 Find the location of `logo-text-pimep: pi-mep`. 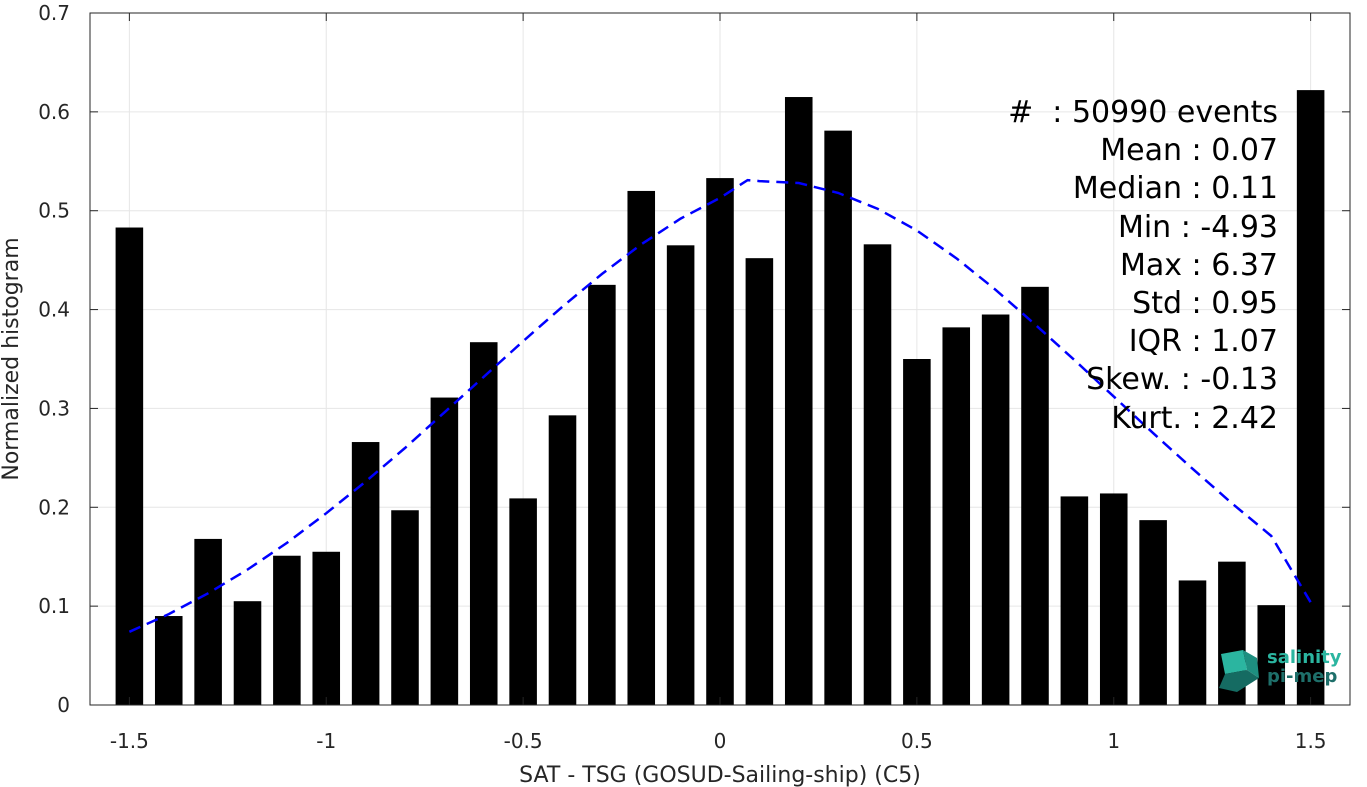

logo-text-pimep: pi-mep is located at coordinates (1302, 676).